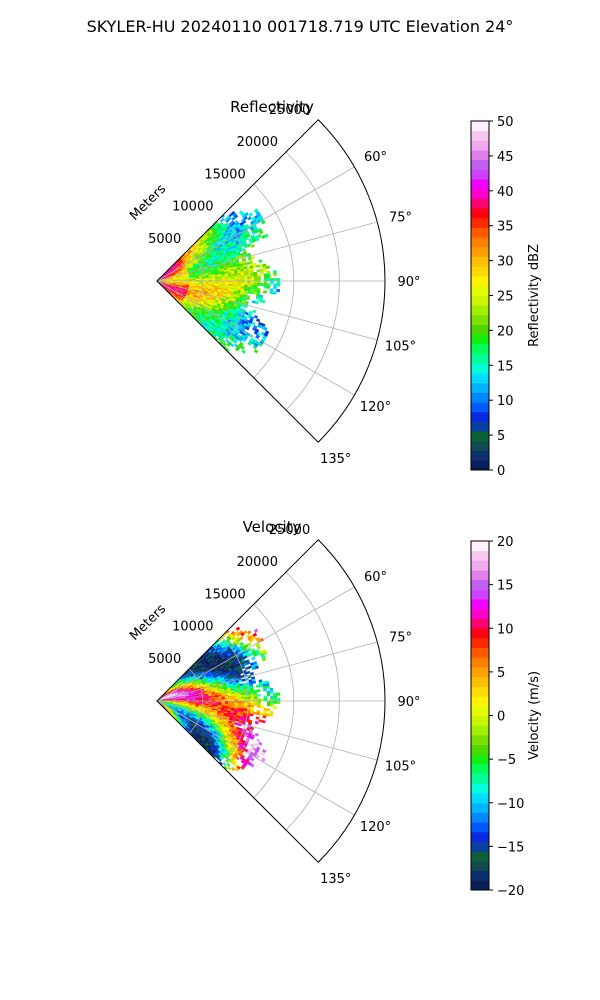  I want to click on range-tick-label: 10000, so click(192, 627).